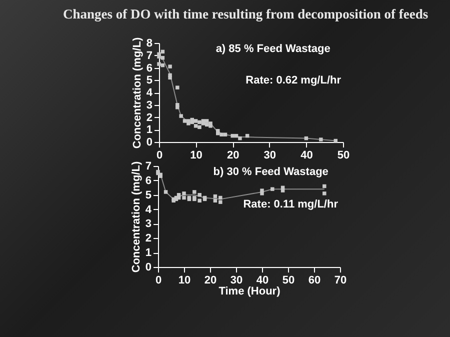 This screenshot has height=337, width=450. I want to click on annotation: Rate: 0.11 mg/L/hr, so click(291, 204).